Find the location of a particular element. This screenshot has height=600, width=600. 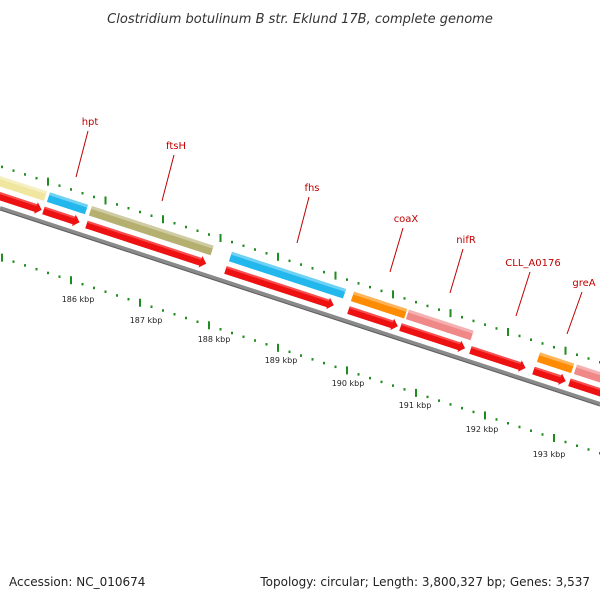

gene-label: fhs is located at coordinates (311, 188).